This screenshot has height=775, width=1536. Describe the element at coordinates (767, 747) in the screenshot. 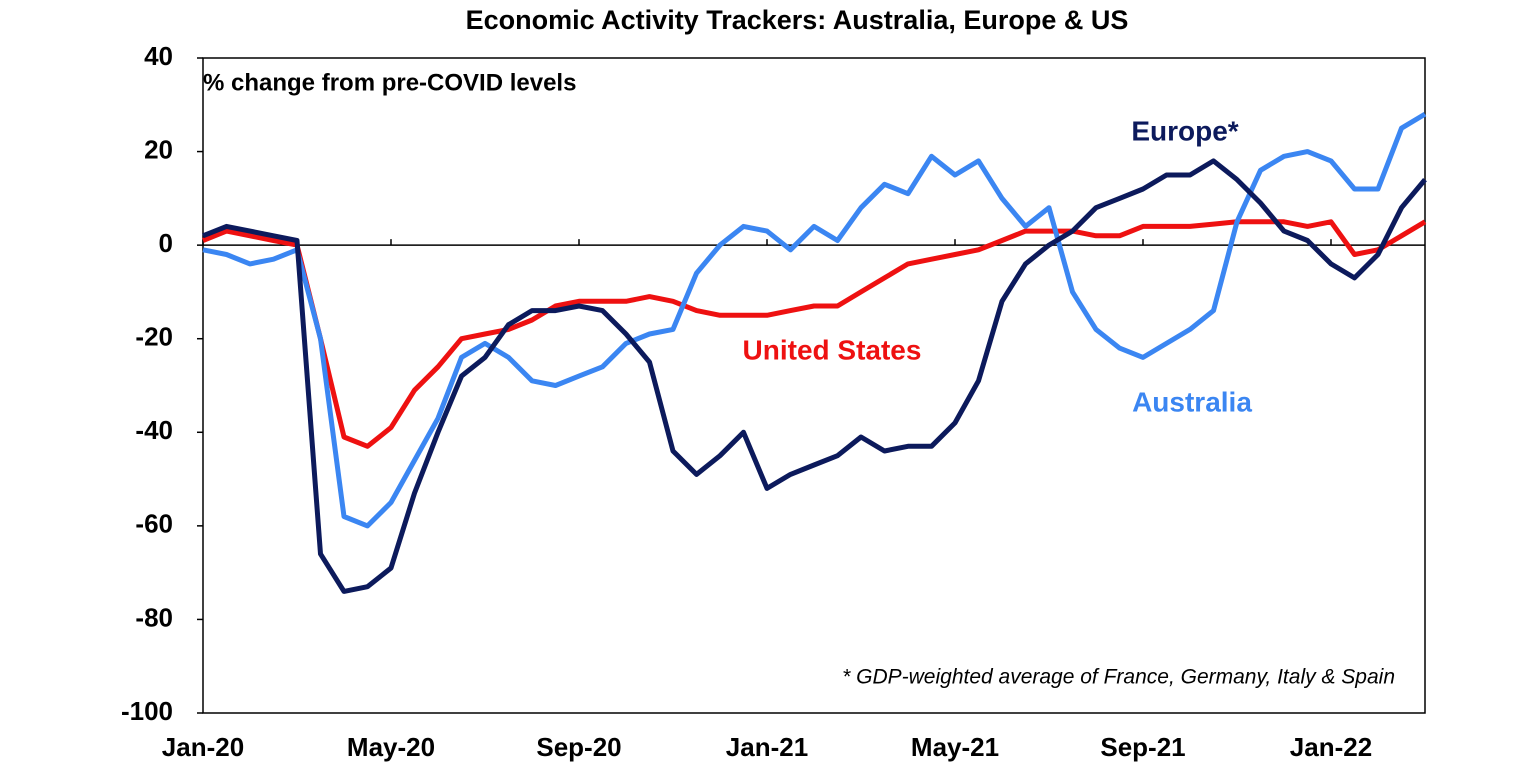

I see `x-tick-label: Jan-21` at that location.